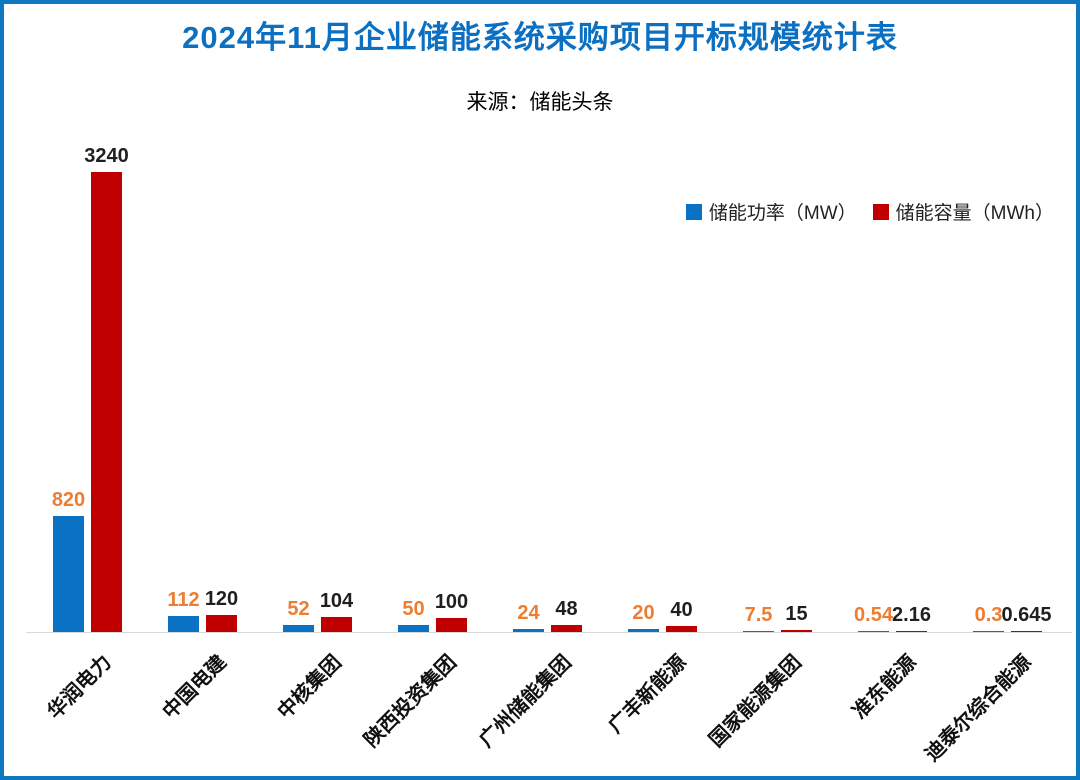 The height and width of the screenshot is (780, 1080). What do you see at coordinates (873, 614) in the screenshot?
I see `bar-value-label-power: 0.54` at bounding box center [873, 614].